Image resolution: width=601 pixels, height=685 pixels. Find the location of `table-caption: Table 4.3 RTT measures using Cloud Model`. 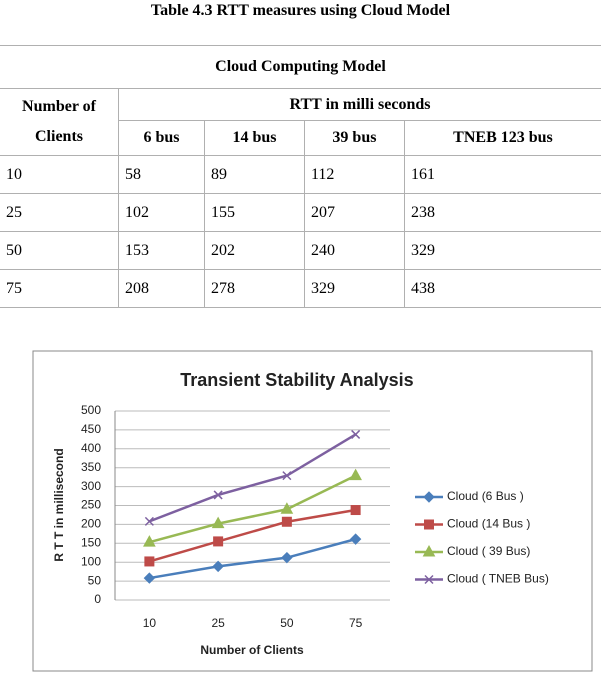

table-caption: Table 4.3 RTT measures using Cloud Model is located at coordinates (300, 10).